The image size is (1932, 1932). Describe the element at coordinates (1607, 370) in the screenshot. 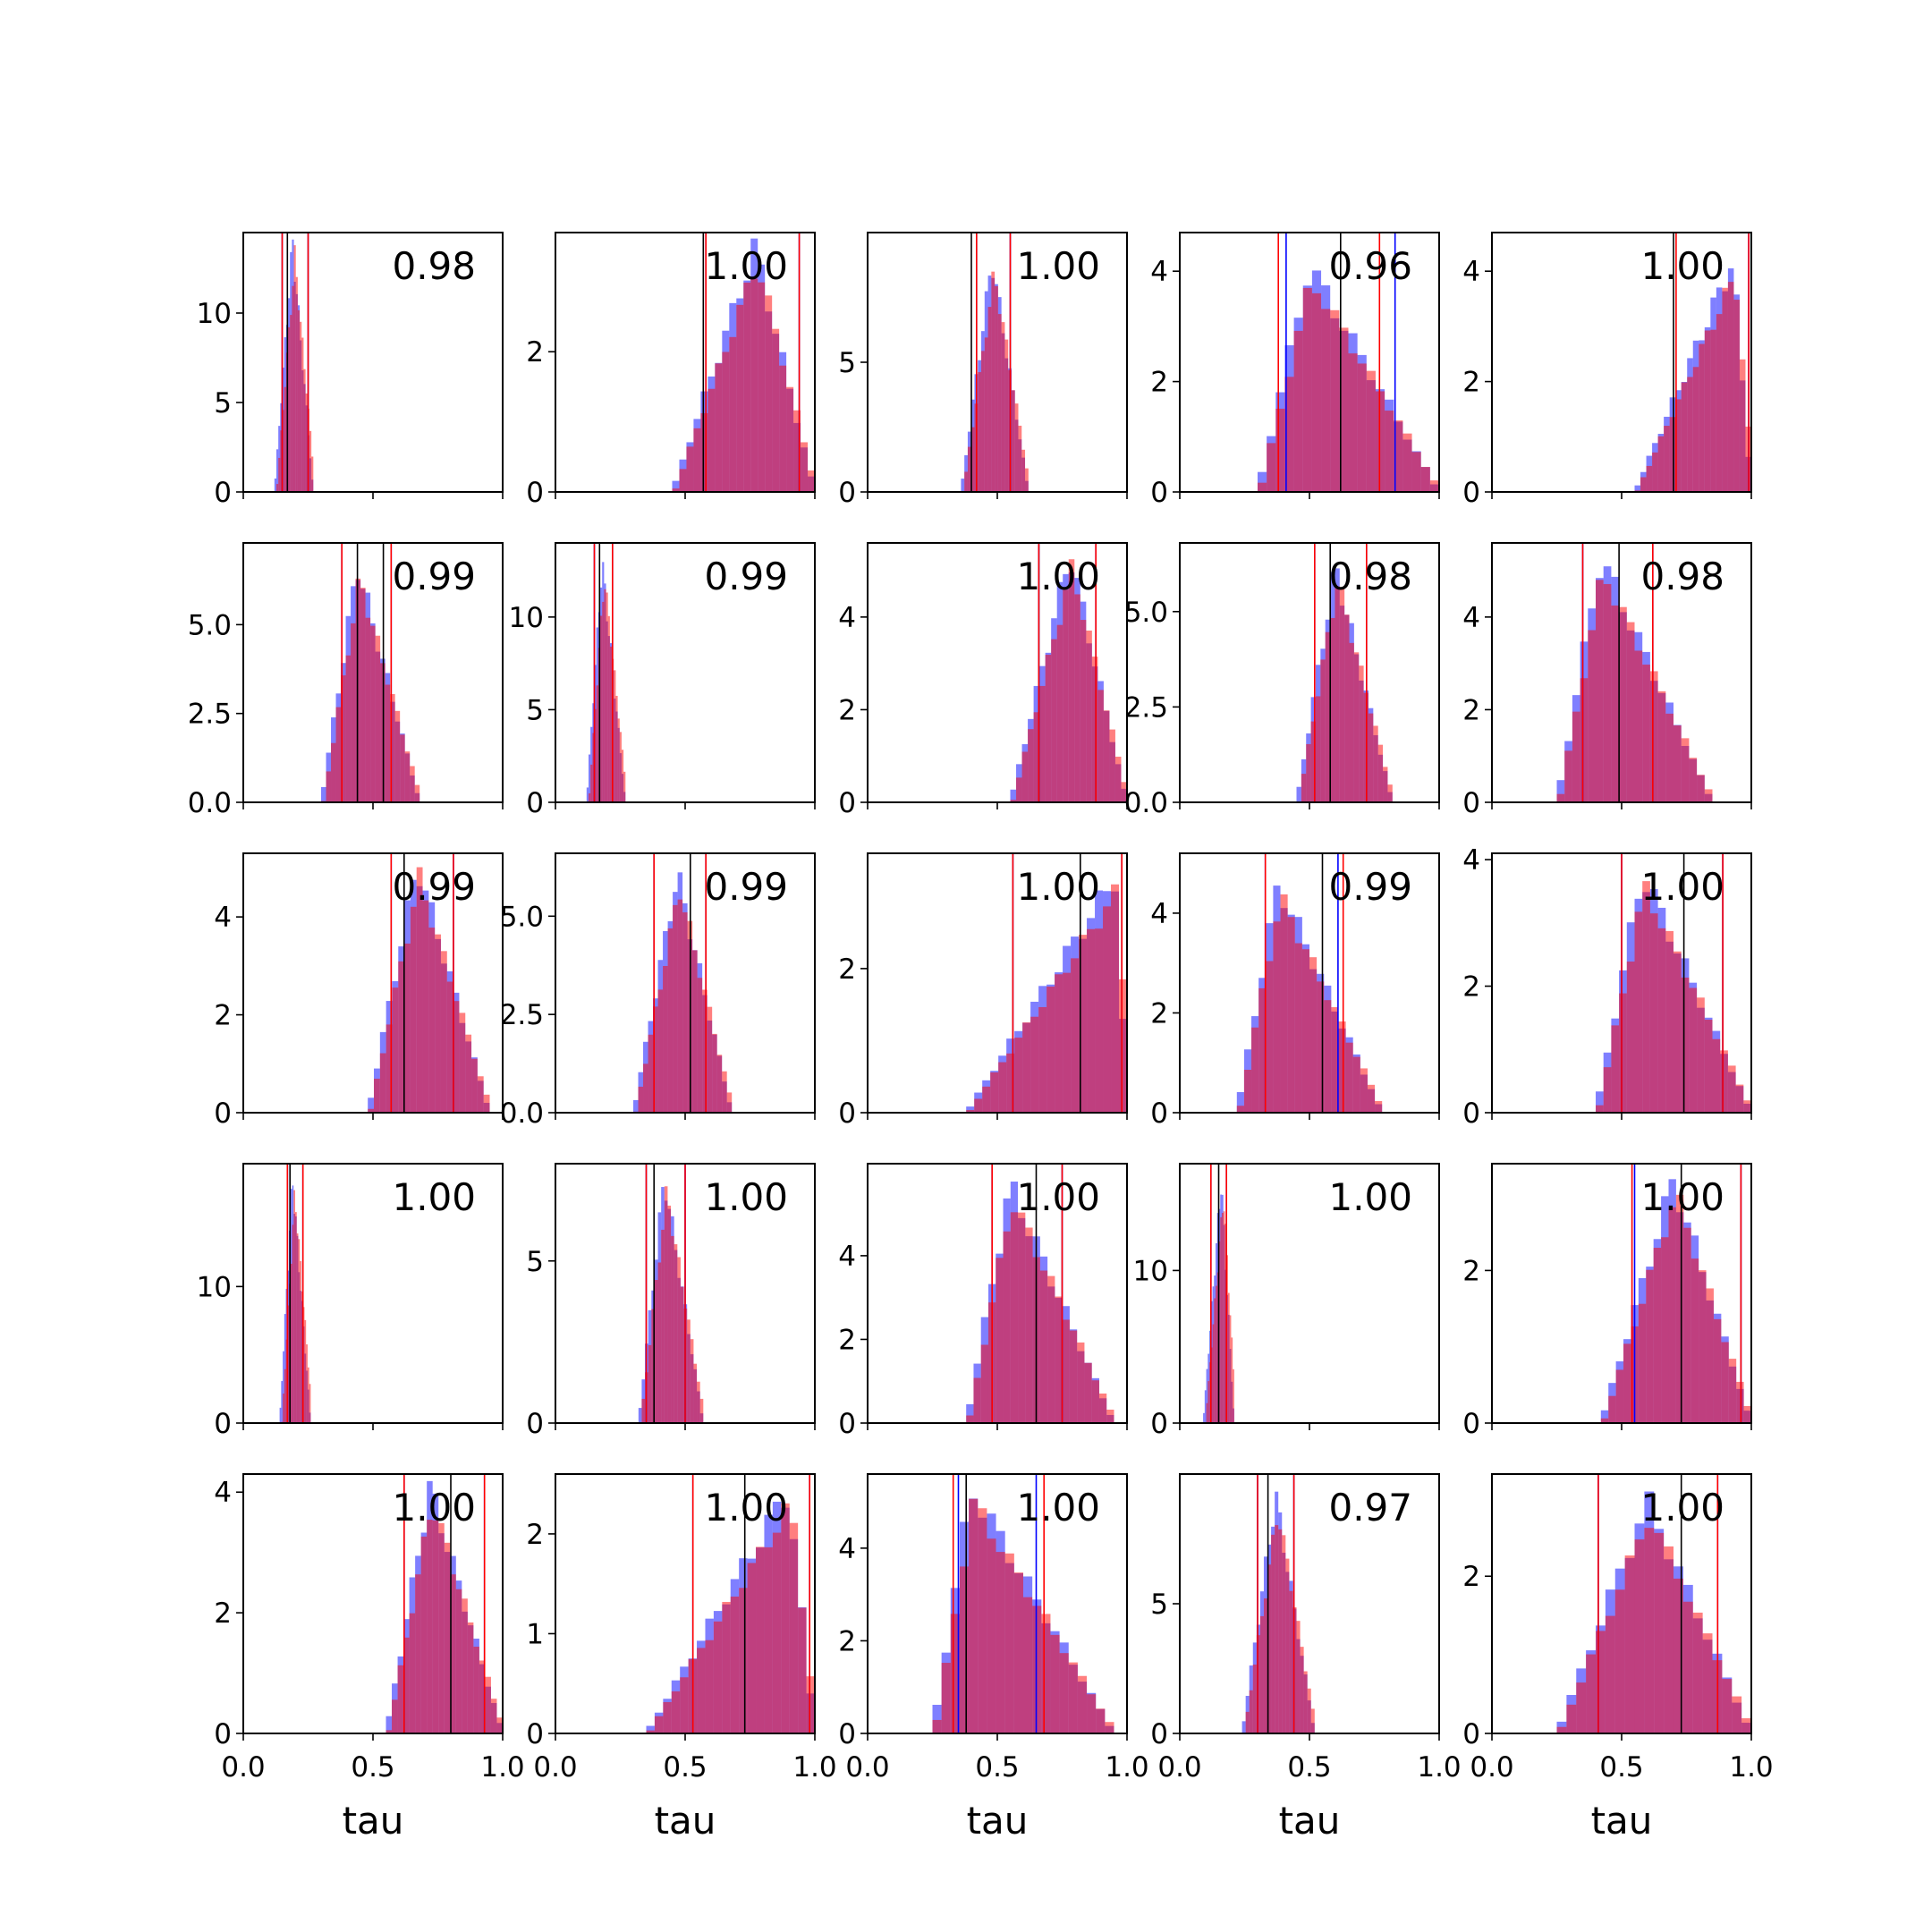

I see `panel-1-5: 0 2 4 1.00` at that location.